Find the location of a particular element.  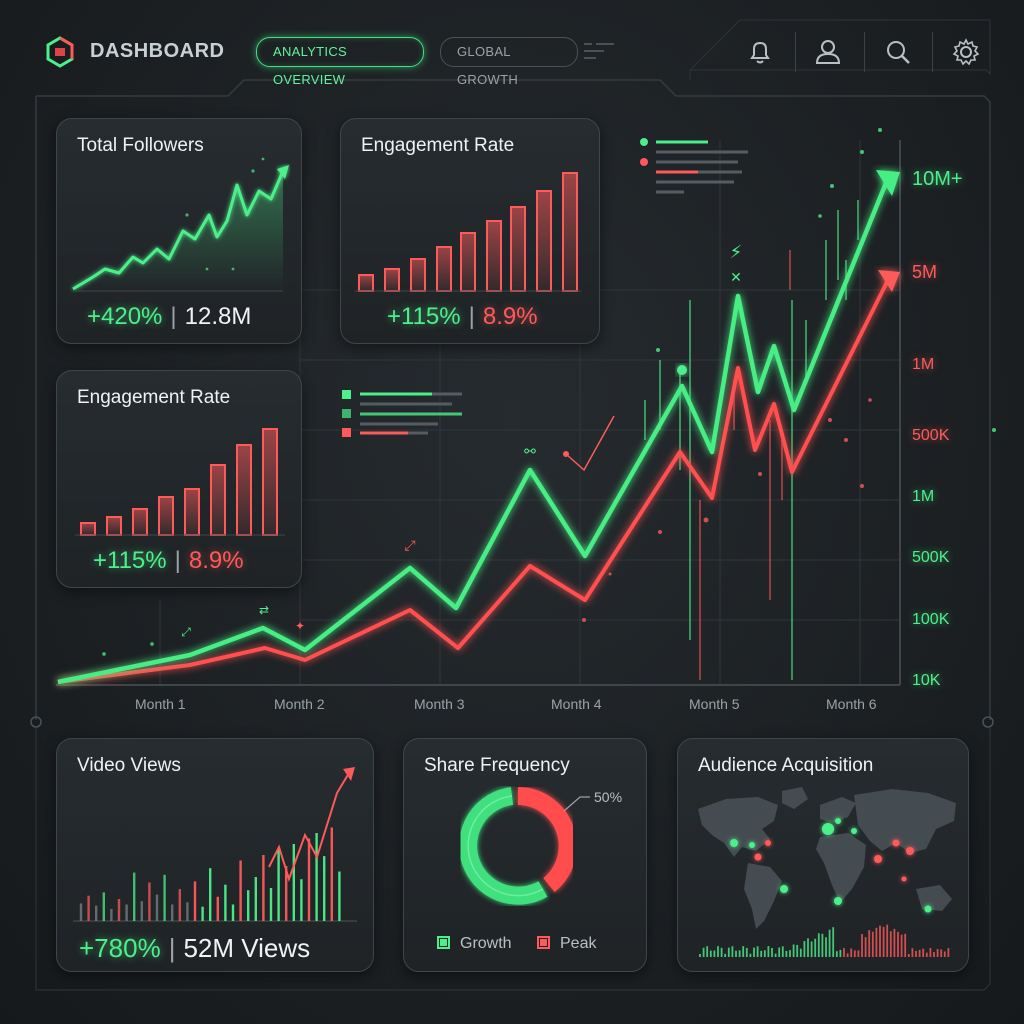

user-icon is located at coordinates (828, 52).